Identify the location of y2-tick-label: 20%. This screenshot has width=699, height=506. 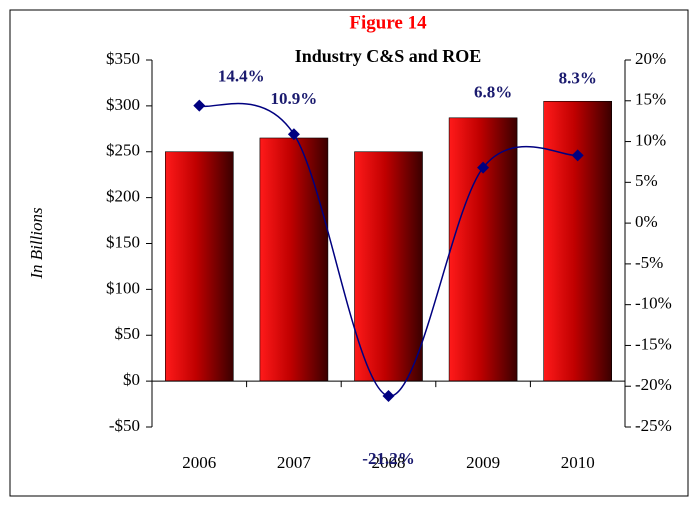
(650, 58).